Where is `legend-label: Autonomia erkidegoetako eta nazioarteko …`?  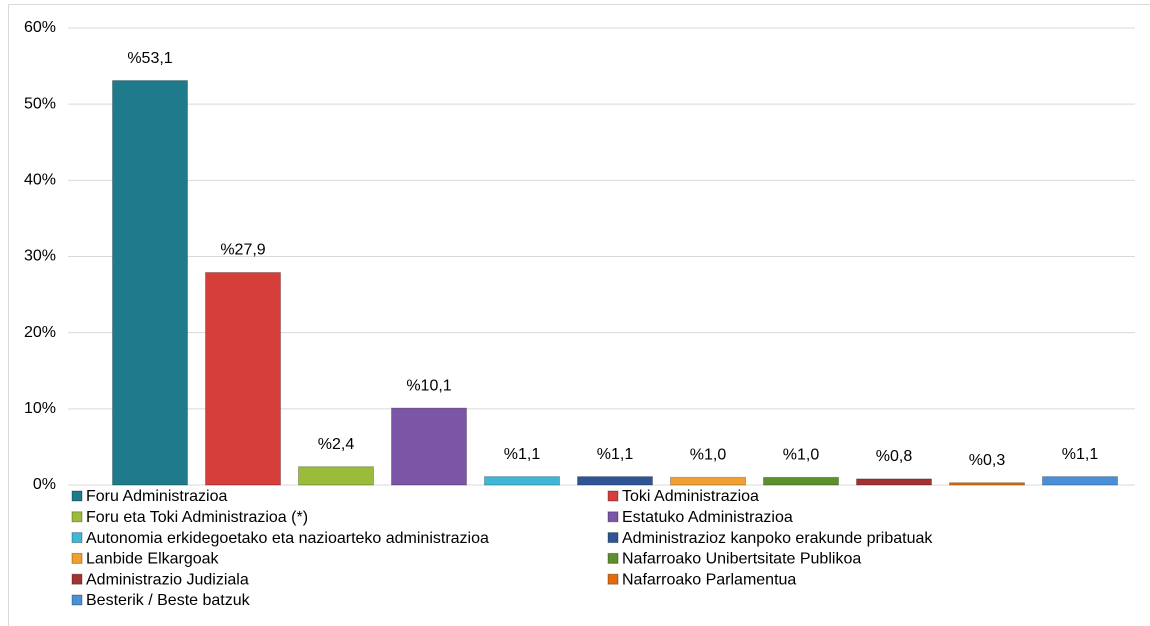 legend-label: Autonomia erkidegoetako eta nazioarteko … is located at coordinates (287, 538).